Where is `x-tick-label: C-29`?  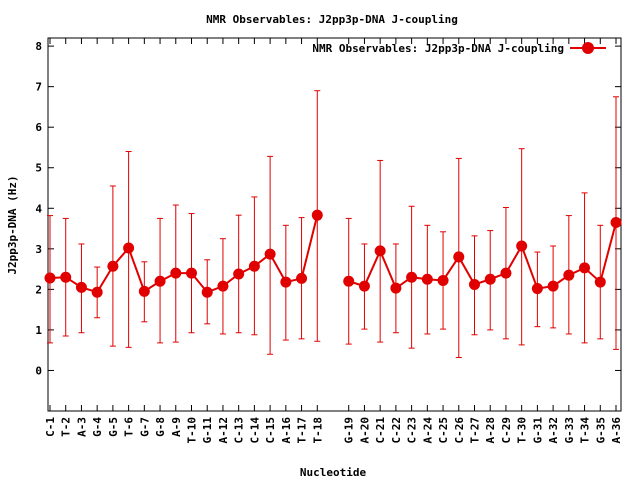 x-tick-label: C-29 is located at coordinates (506, 430).